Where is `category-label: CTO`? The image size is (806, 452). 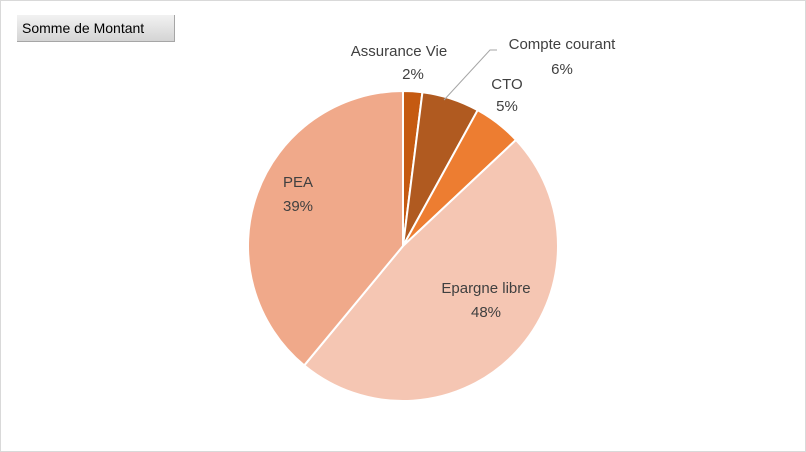
category-label: CTO is located at coordinates (506, 84).